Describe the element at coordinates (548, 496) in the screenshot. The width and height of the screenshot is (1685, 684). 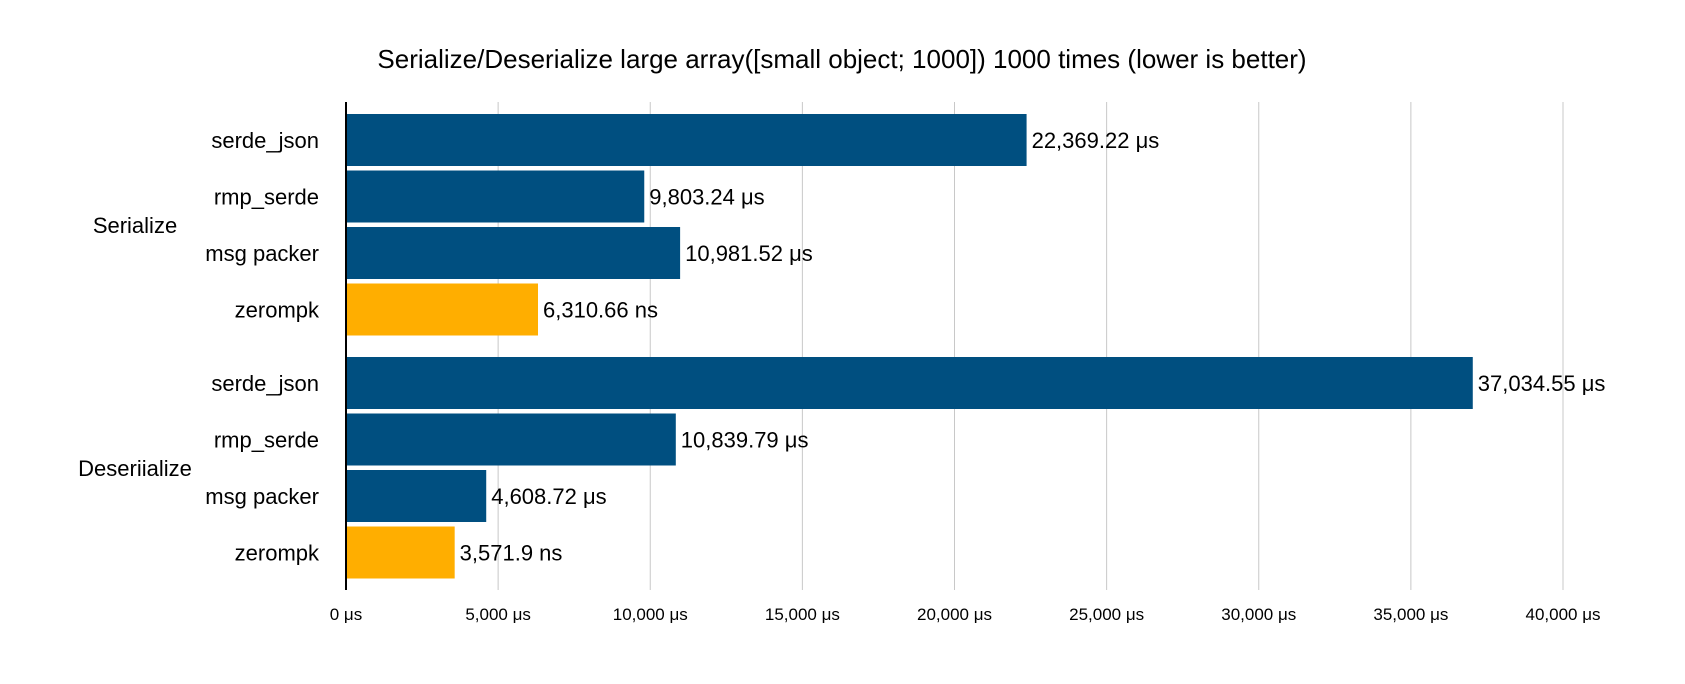
I see `data-label: 4,608.72 μs` at that location.